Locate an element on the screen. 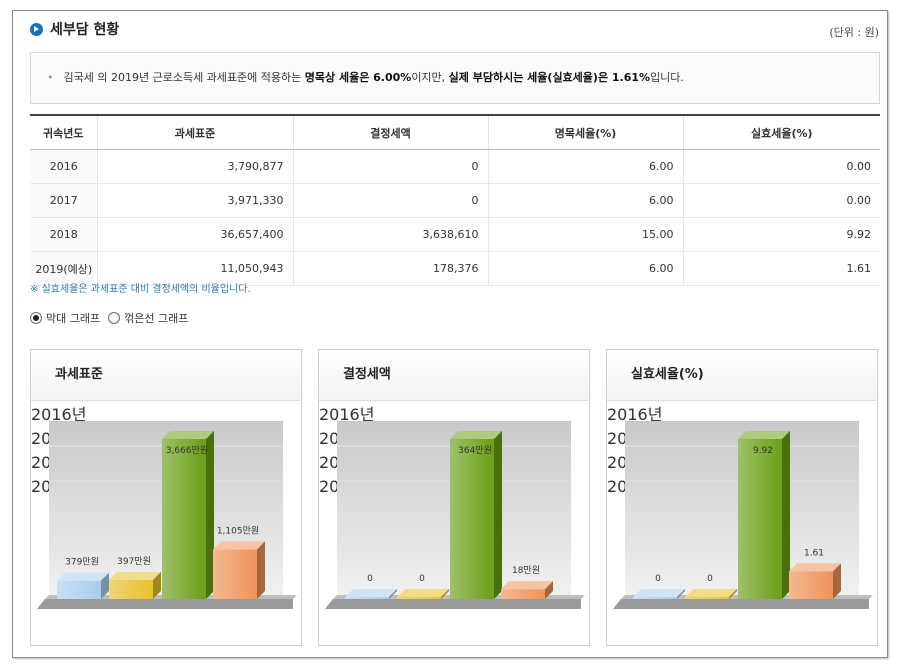 The width and height of the screenshot is (899, 668). table-row: 2019(예상) 11,050,943 178,376 6.00 1.61 is located at coordinates (455, 268).